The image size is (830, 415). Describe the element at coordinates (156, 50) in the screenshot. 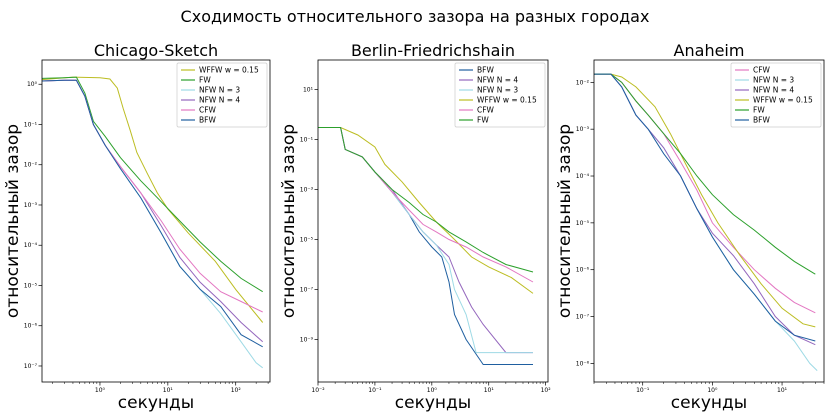

I see `subplot-title: Chicago-Sketch` at that location.